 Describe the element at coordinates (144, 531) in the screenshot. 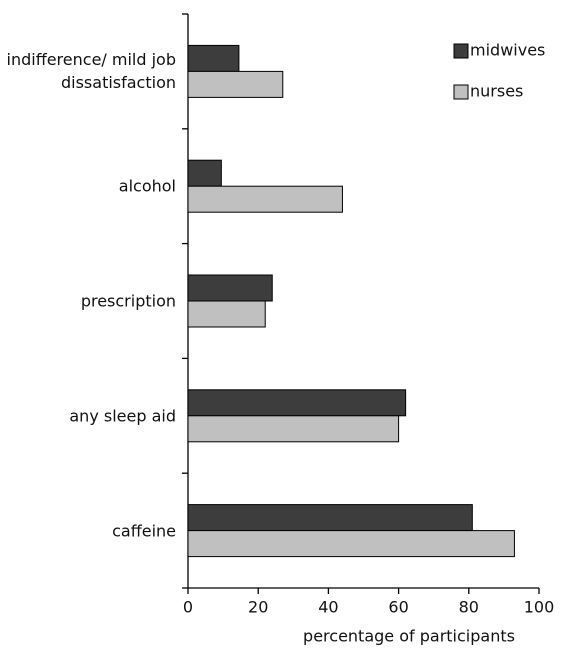

I see `category-label: caffeine` at that location.